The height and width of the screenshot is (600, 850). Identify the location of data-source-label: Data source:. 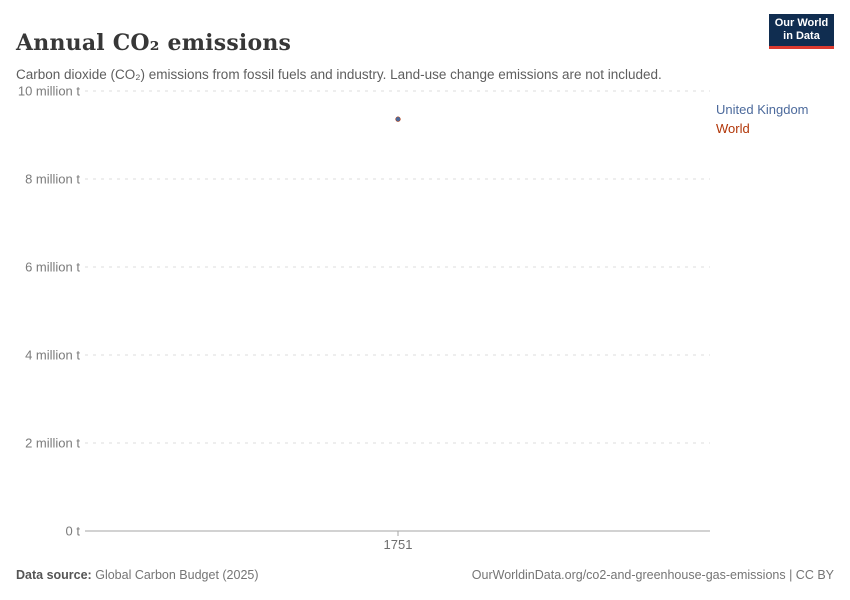
(54, 575).